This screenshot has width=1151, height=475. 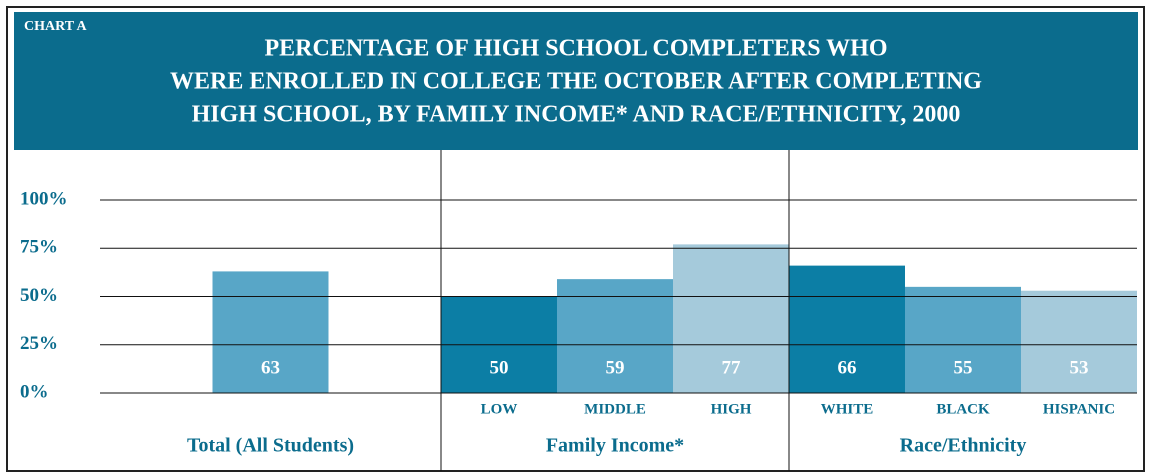 I want to click on x-tick-label: HIGH, so click(x=731, y=409).